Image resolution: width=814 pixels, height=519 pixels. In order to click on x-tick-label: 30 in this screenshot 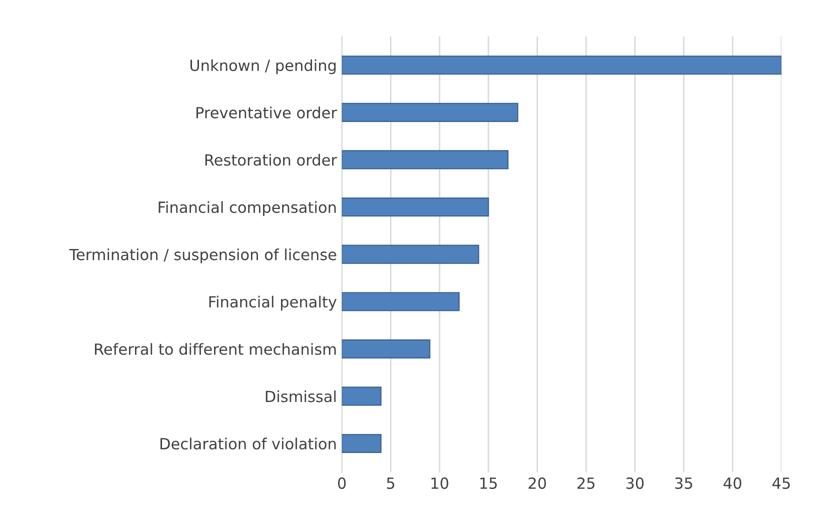, I will do `click(635, 483)`.